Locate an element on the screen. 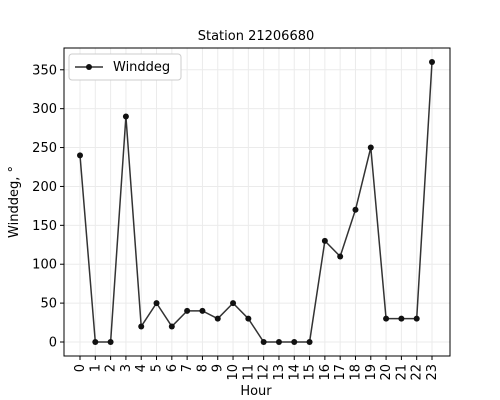 This screenshot has height=400, width=500. y-tick-label: 50 is located at coordinates (48, 304).